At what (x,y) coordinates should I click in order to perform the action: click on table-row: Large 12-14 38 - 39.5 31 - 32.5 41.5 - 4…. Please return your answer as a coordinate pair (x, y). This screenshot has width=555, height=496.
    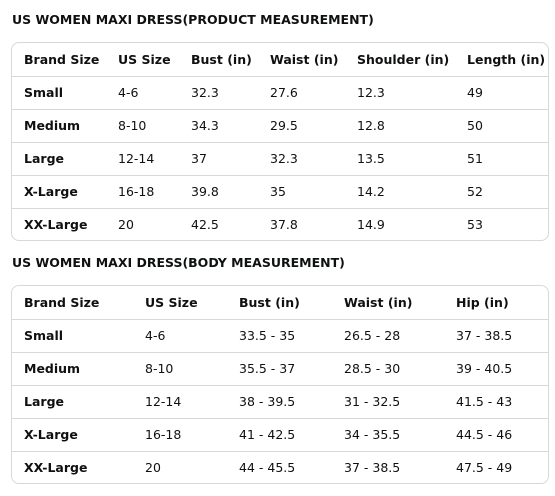
    Looking at the image, I should click on (280, 401).